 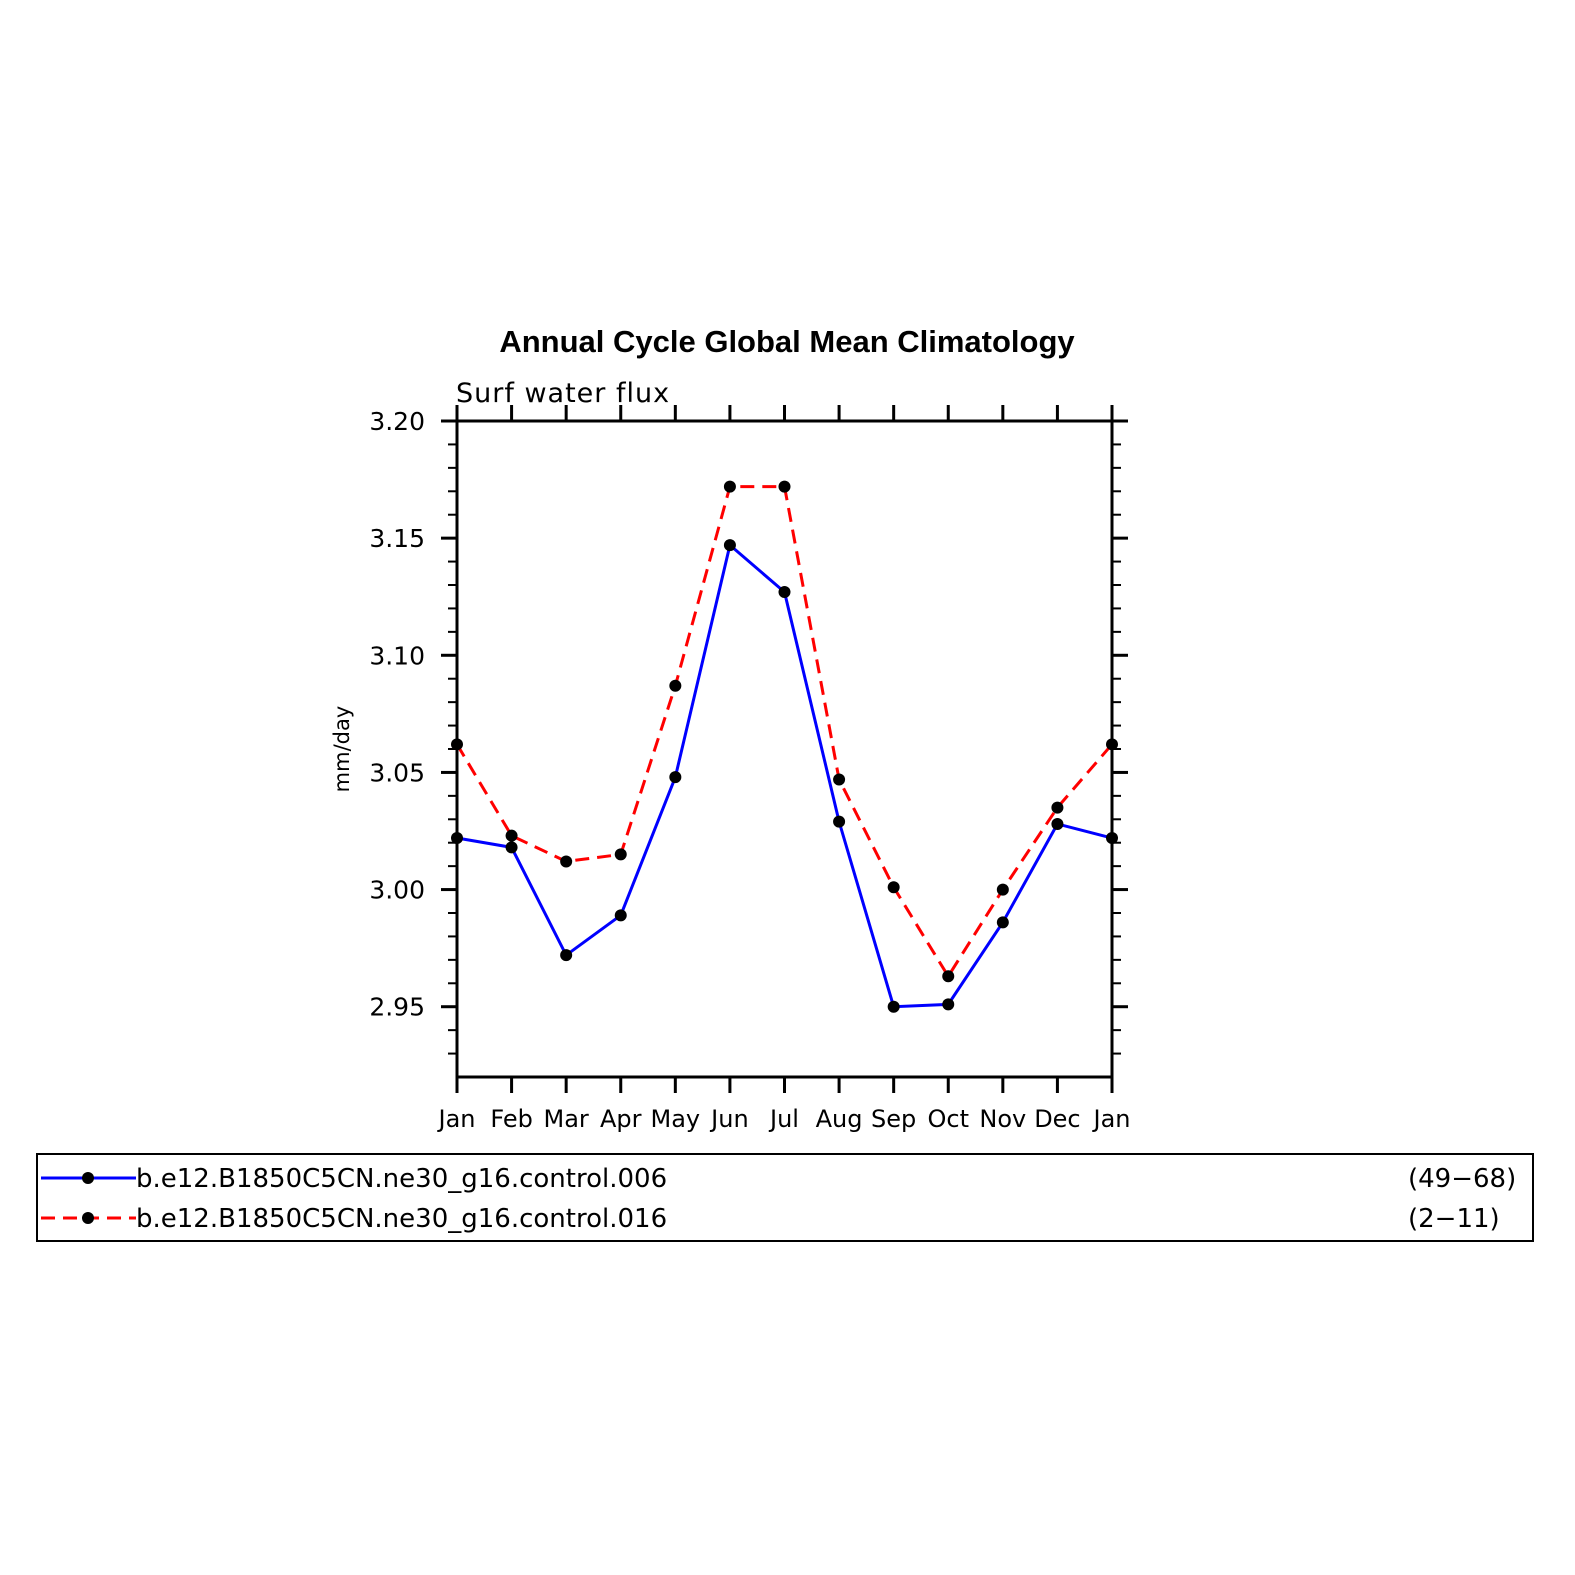 What do you see at coordinates (1462, 1179) in the screenshot?
I see `legend-years: (49−68)` at bounding box center [1462, 1179].